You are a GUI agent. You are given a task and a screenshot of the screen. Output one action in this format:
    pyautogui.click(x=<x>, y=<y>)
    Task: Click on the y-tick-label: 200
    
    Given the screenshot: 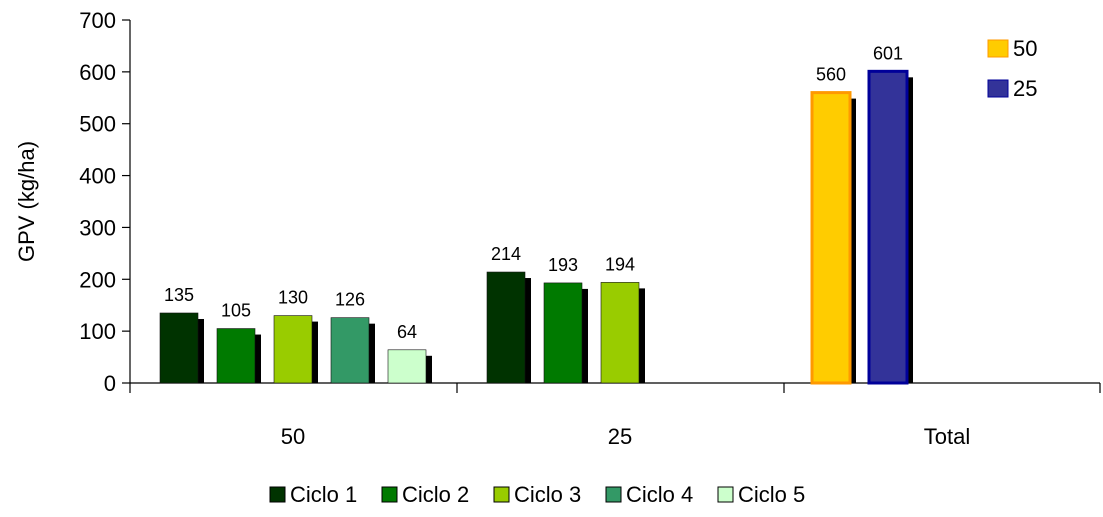 What is the action you would take?
    pyautogui.click(x=97, y=279)
    